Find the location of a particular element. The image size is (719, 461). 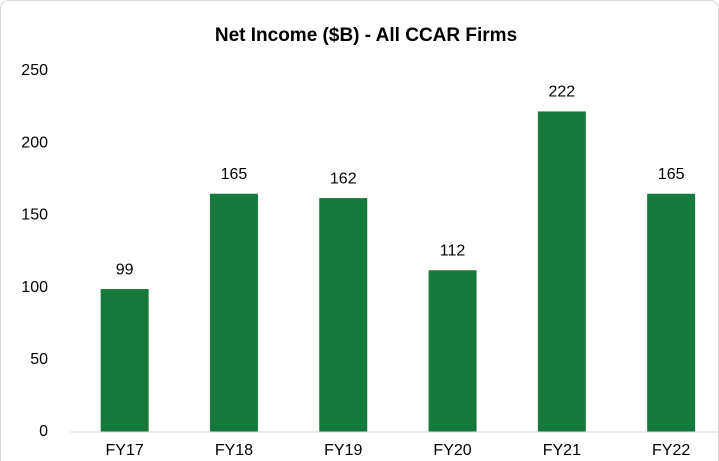

x-tick-label: FY20 is located at coordinates (452, 450).